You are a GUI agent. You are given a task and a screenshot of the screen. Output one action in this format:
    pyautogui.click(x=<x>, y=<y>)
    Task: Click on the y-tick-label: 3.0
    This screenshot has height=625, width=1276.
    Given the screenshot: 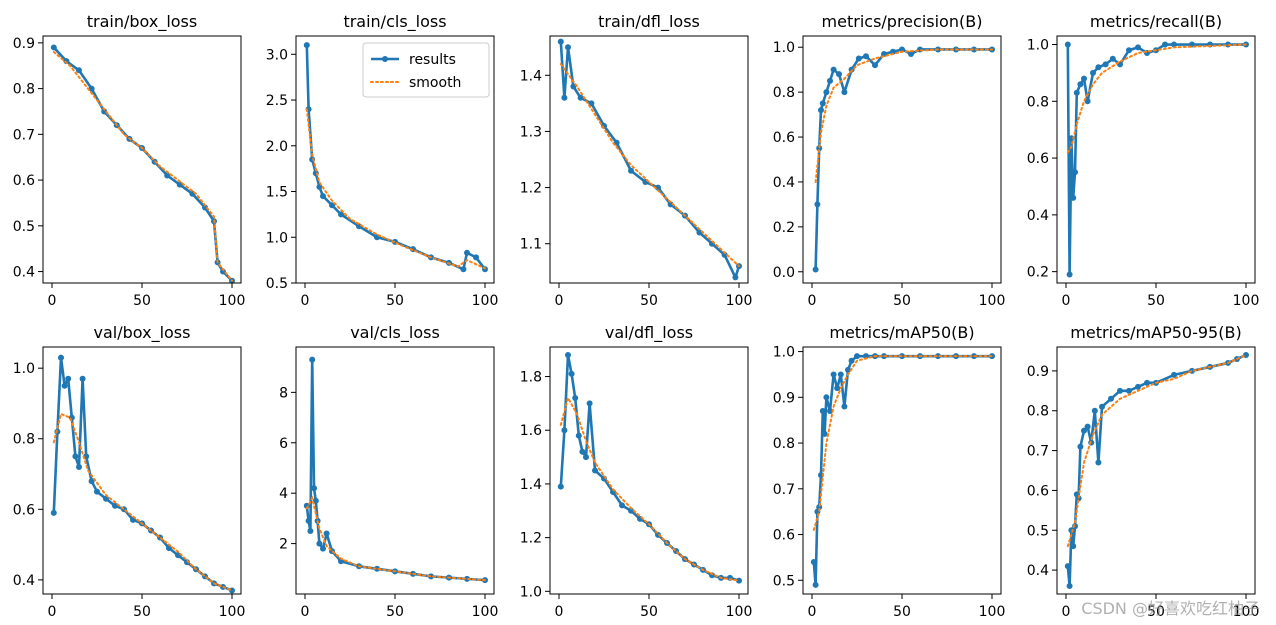 What is the action you would take?
    pyautogui.click(x=277, y=55)
    